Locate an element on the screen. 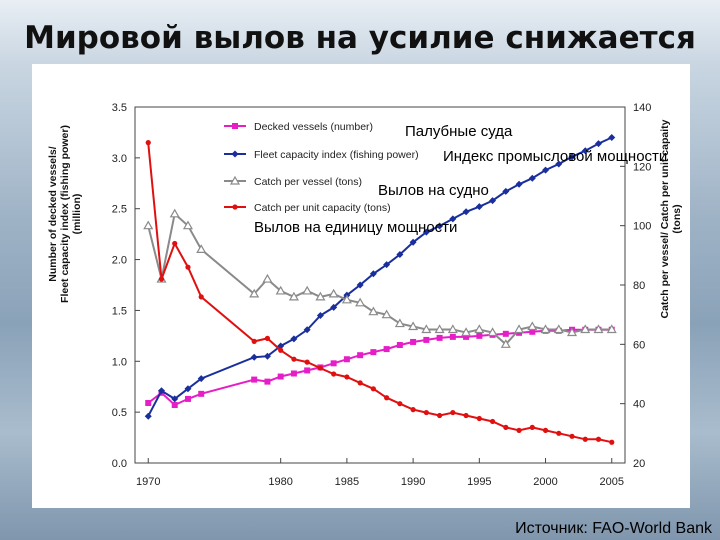 The image size is (720, 540). left-tick-label: 1.0 is located at coordinates (119, 362).